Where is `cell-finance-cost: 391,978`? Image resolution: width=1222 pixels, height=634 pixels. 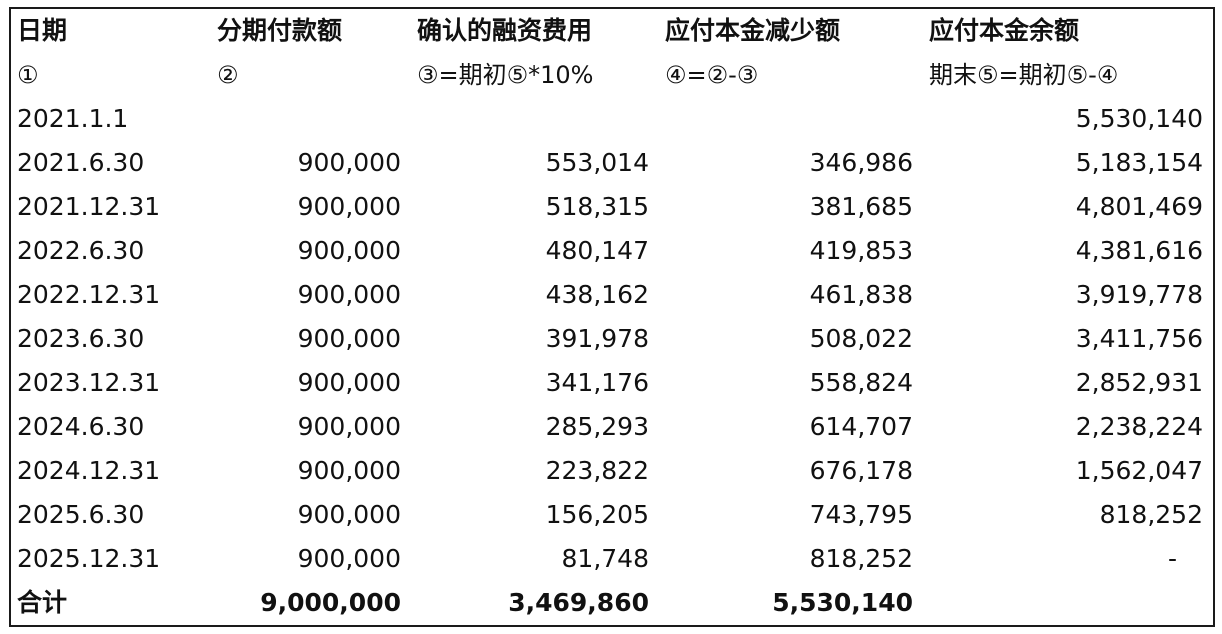
cell-finance-cost: 391,978 is located at coordinates (597, 338).